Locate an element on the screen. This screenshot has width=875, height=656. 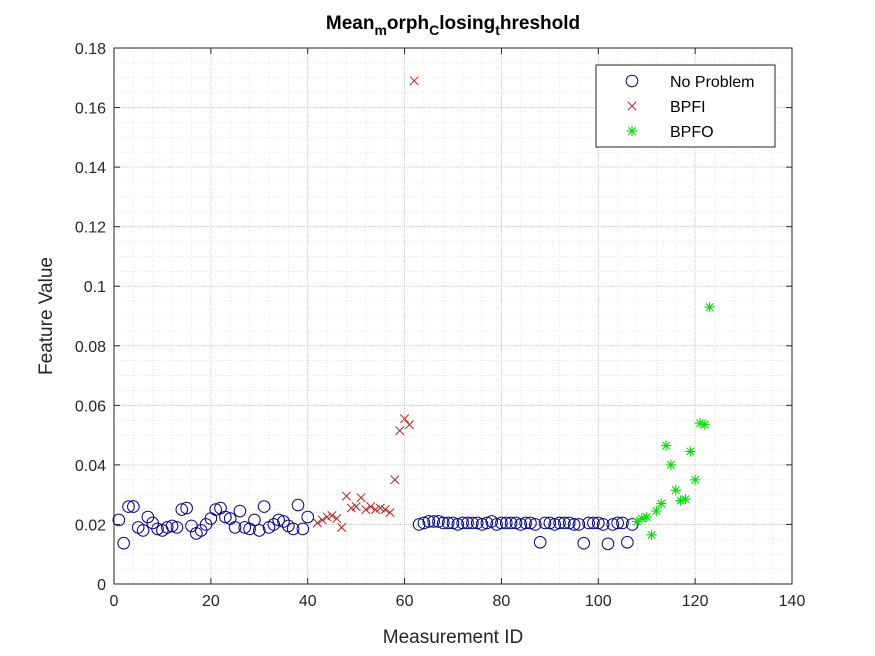
x-axis-label: Measurement ID is located at coordinates (453, 637).